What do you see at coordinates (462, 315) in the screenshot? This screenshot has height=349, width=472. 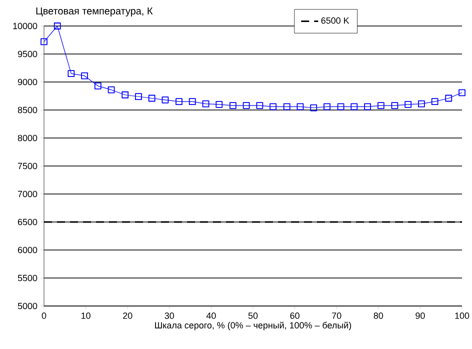 I see `x-tick-label: 100` at bounding box center [462, 315].